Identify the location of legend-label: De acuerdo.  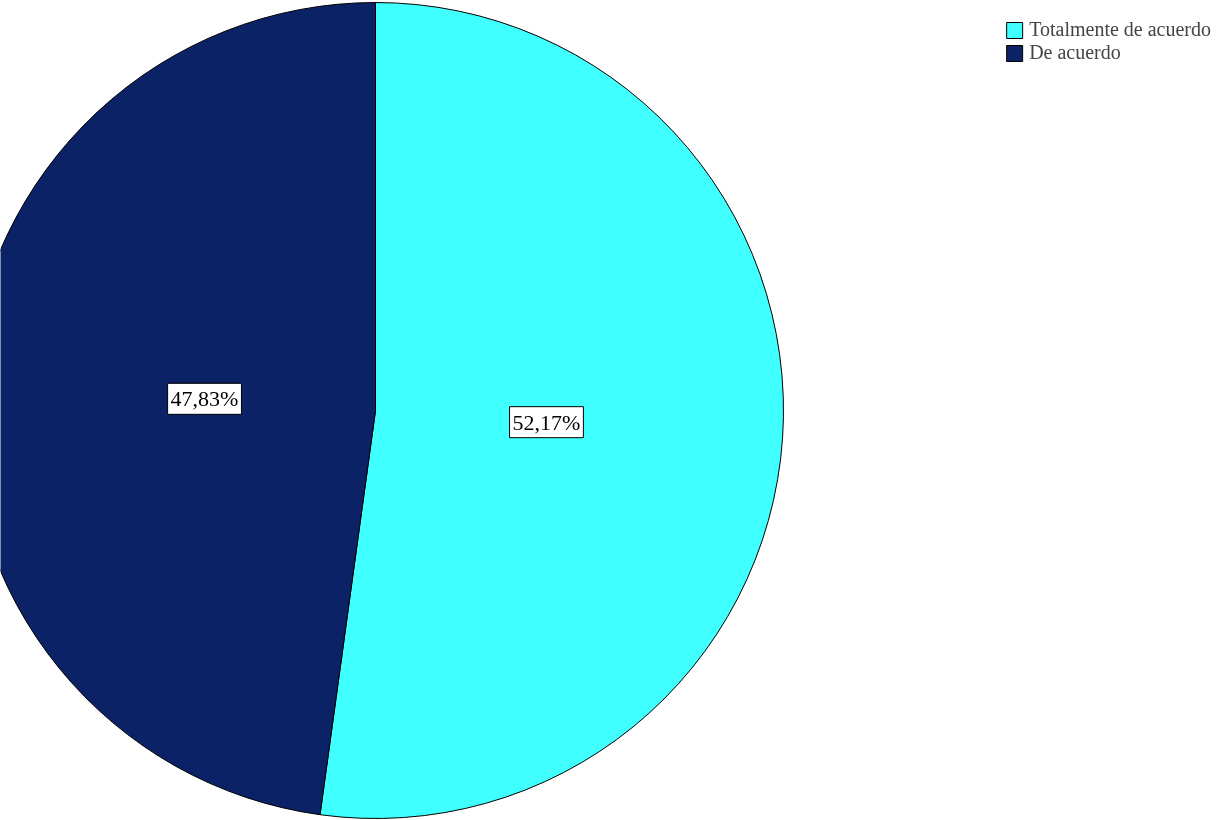
(1075, 52).